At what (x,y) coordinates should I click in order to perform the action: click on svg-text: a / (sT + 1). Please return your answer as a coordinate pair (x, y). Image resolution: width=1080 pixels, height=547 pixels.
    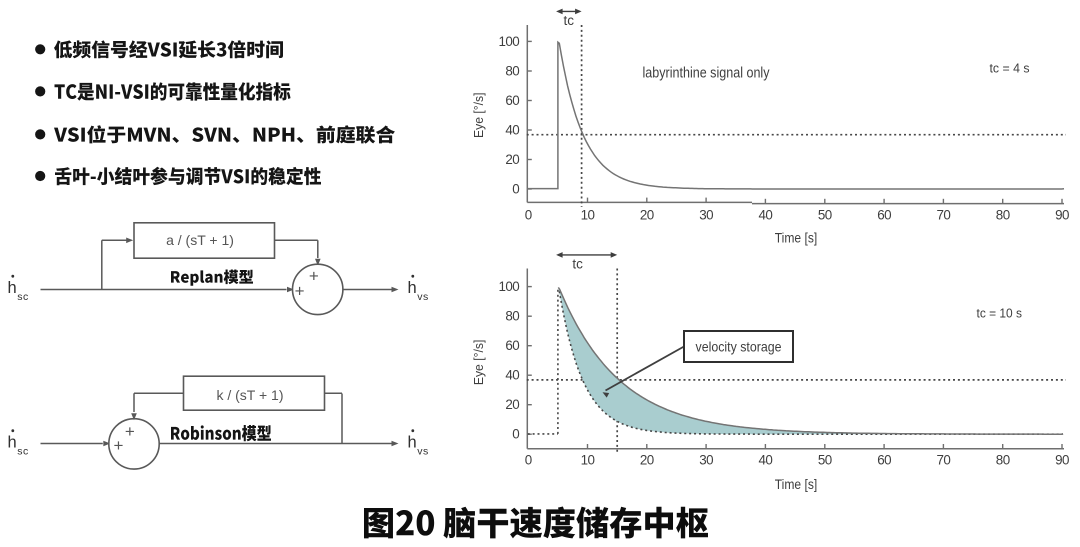
    Looking at the image, I should click on (200, 240).